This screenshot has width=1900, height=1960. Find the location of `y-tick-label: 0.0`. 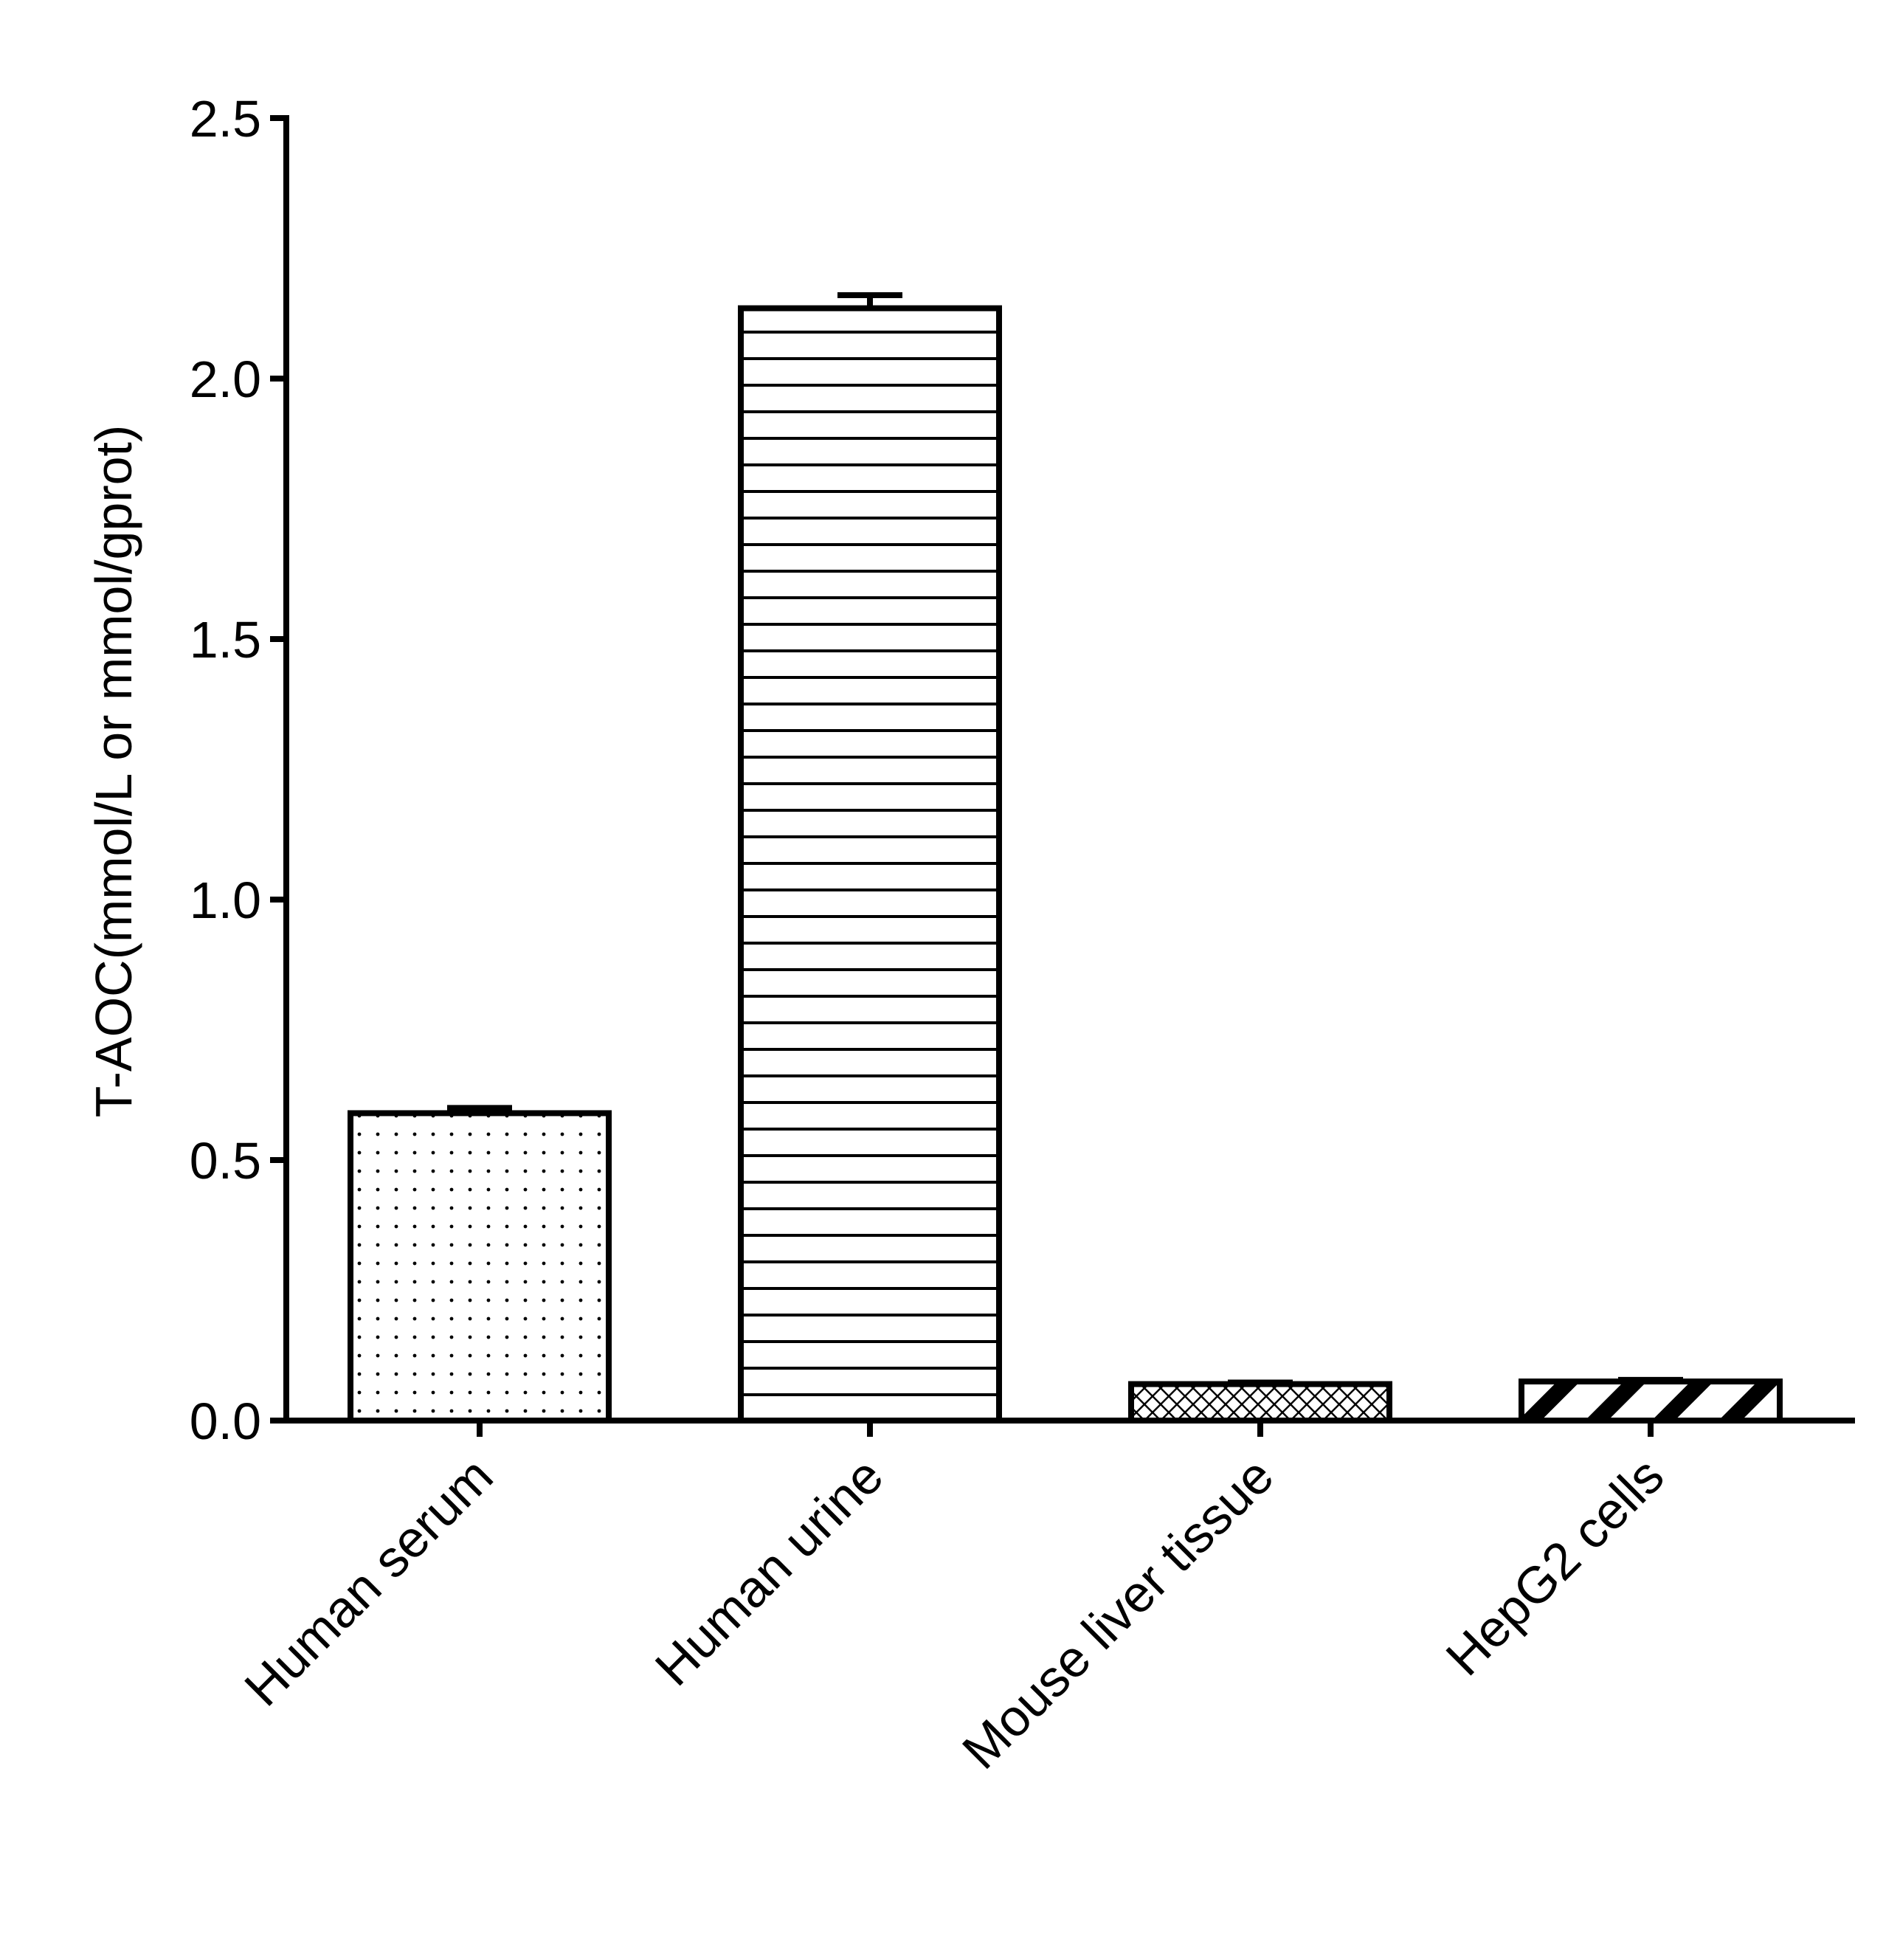

y-tick-label: 0.0 is located at coordinates (226, 1421).